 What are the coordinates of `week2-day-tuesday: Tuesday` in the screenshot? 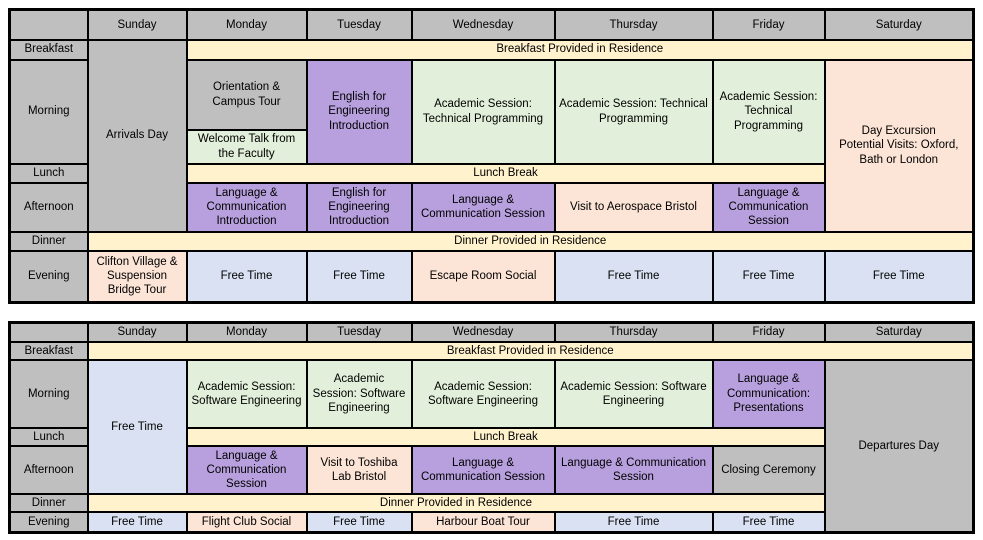 It's located at (359, 332).